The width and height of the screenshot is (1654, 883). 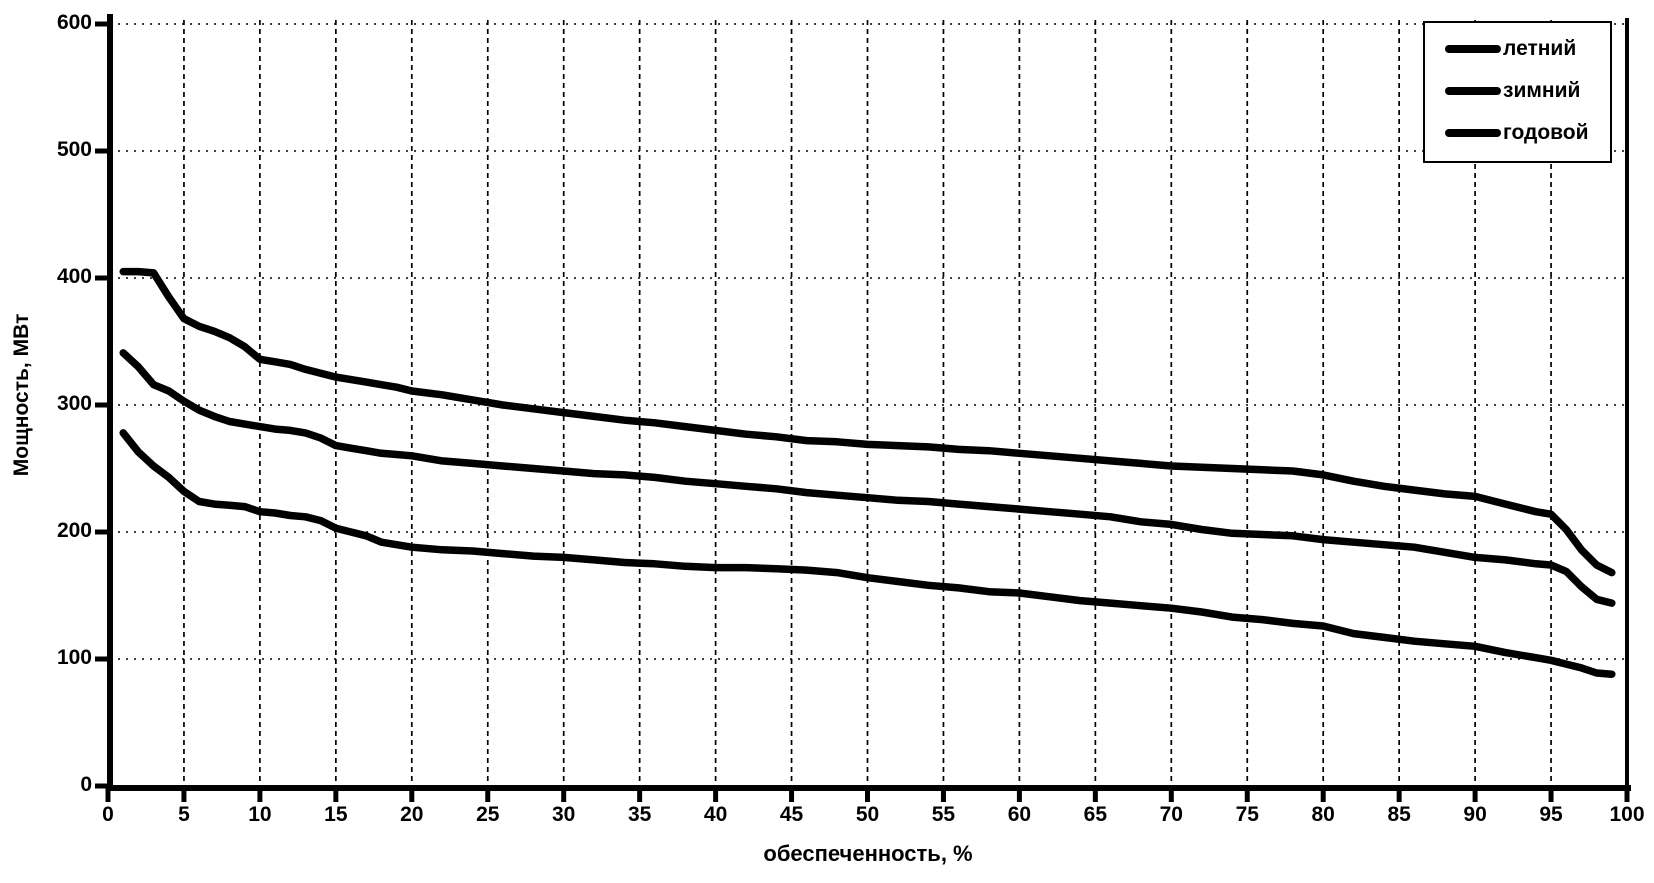 I want to click on legend-item-summer: летний, so click(x=1524, y=49).